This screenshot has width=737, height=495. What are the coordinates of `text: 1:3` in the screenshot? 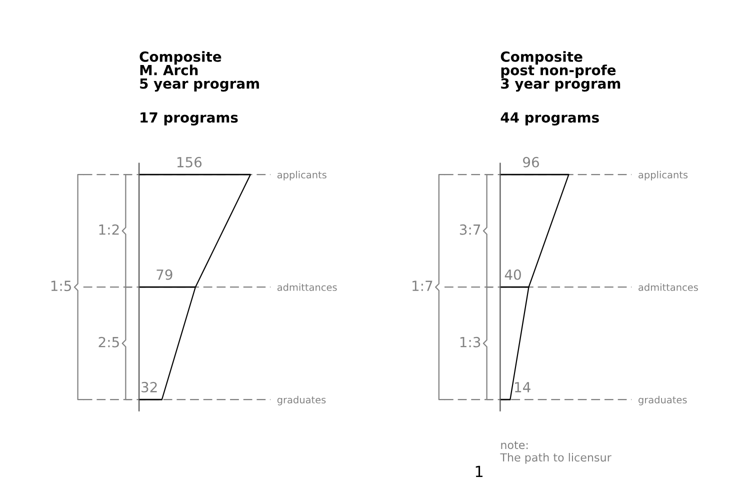 It's located at (470, 342).